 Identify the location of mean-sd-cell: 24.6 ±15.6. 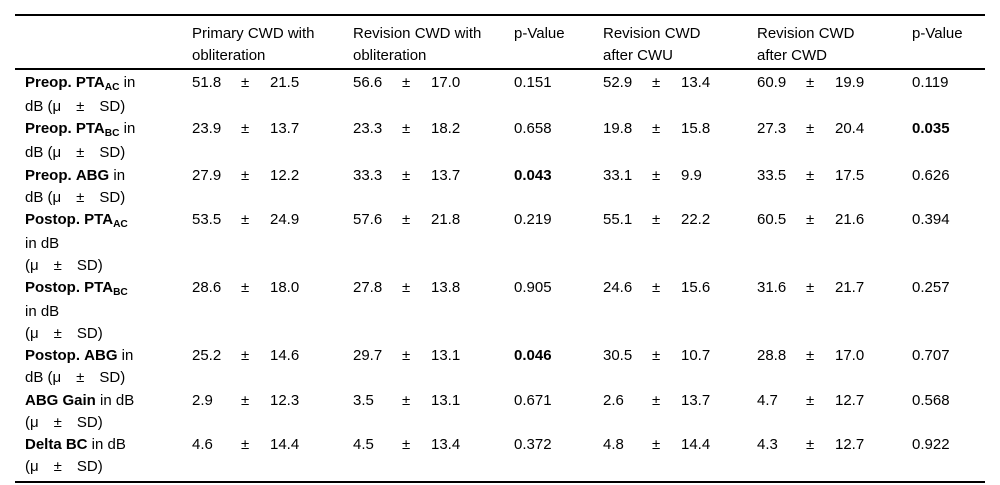
(680, 288).